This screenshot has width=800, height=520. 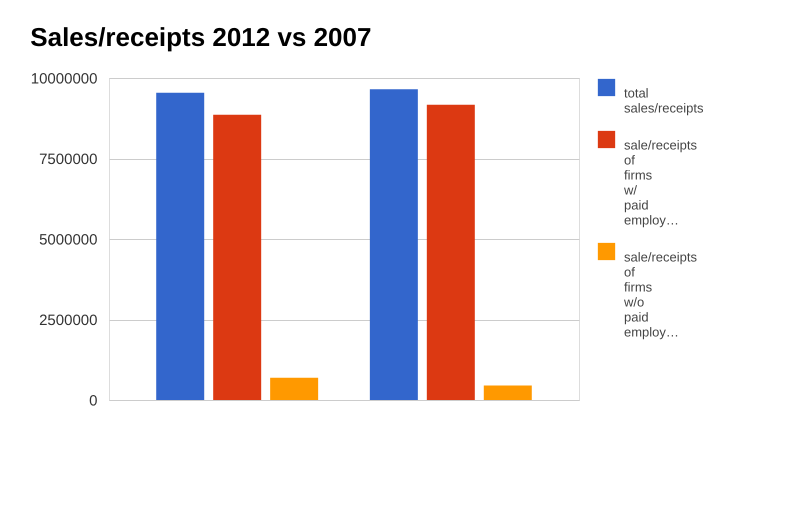 What do you see at coordinates (68, 320) in the screenshot?
I see `y-tick-label: 2500000` at bounding box center [68, 320].